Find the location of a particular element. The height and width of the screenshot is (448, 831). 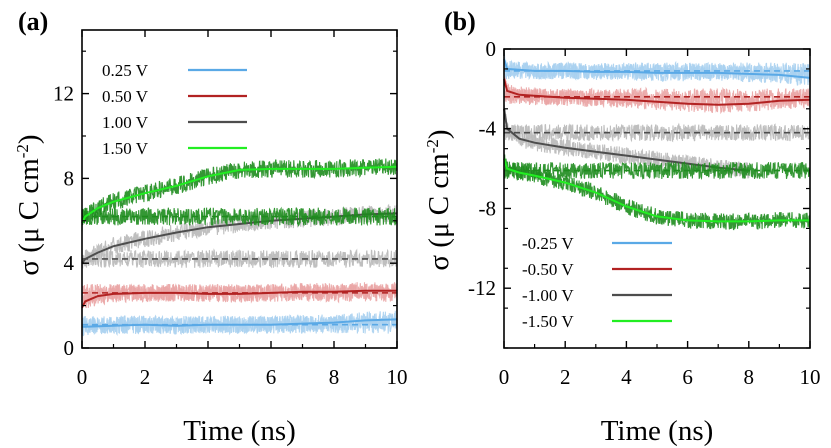

legend-entry-label: -0.50 V is located at coordinates (548, 269).